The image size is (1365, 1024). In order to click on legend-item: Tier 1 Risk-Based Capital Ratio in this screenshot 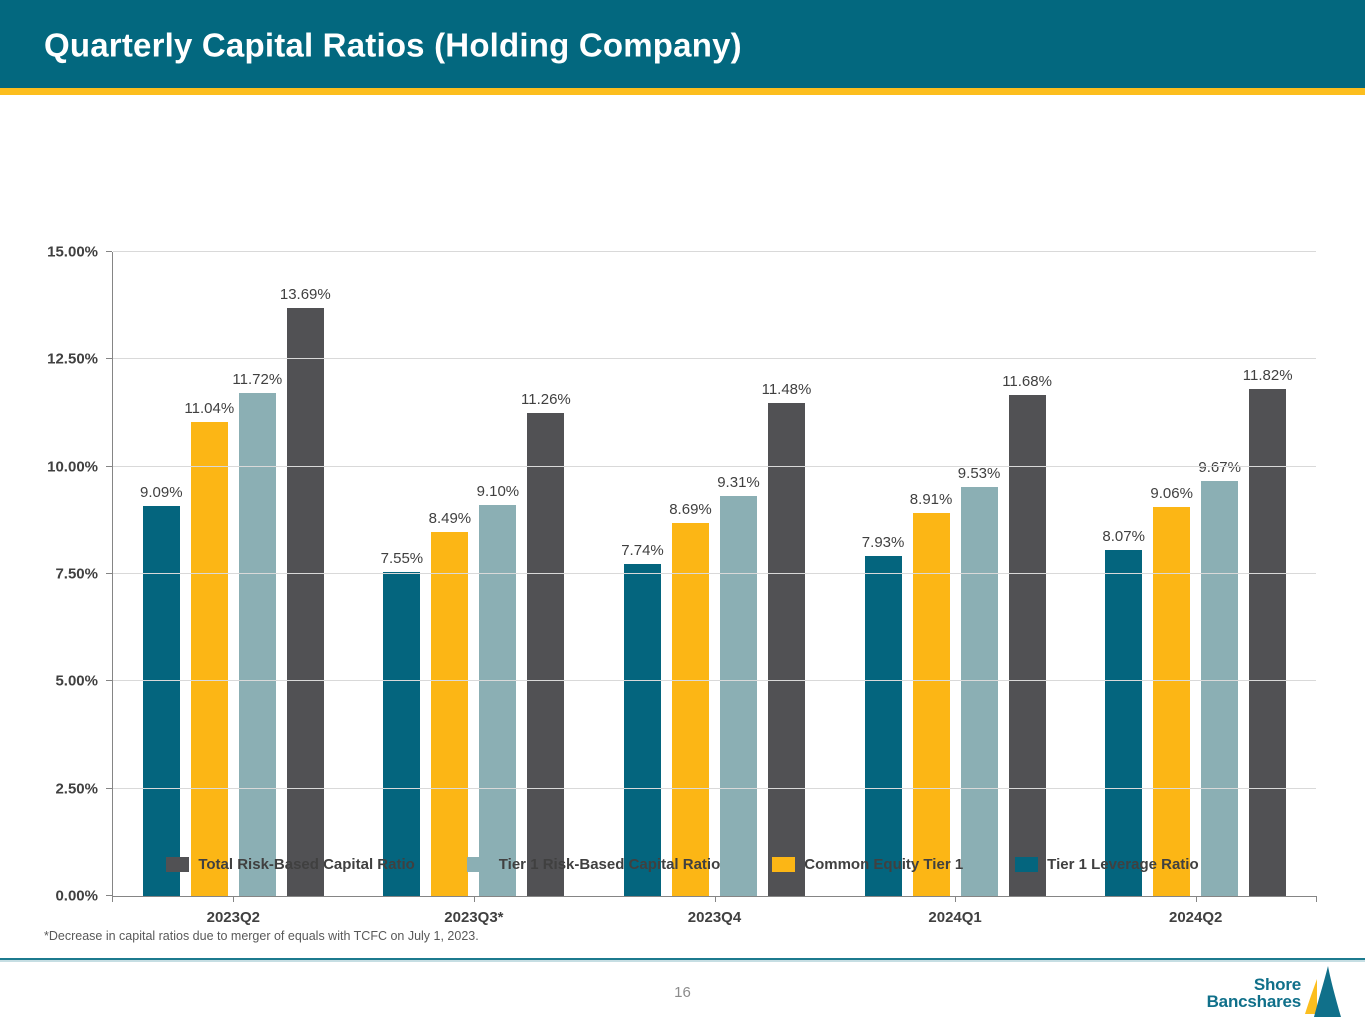, I will do `click(593, 864)`.